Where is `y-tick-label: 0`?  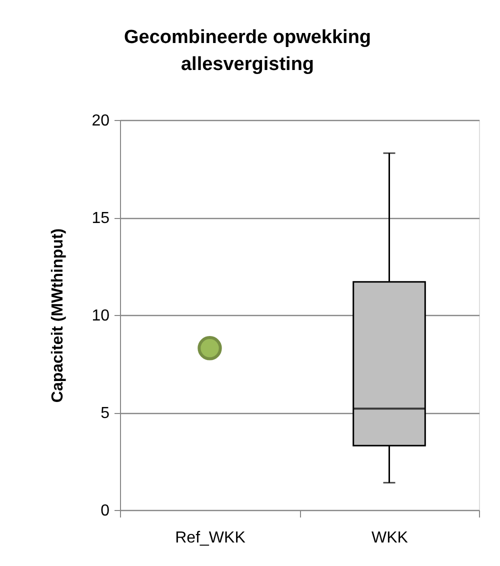
y-tick-label: 0 is located at coordinates (105, 511).